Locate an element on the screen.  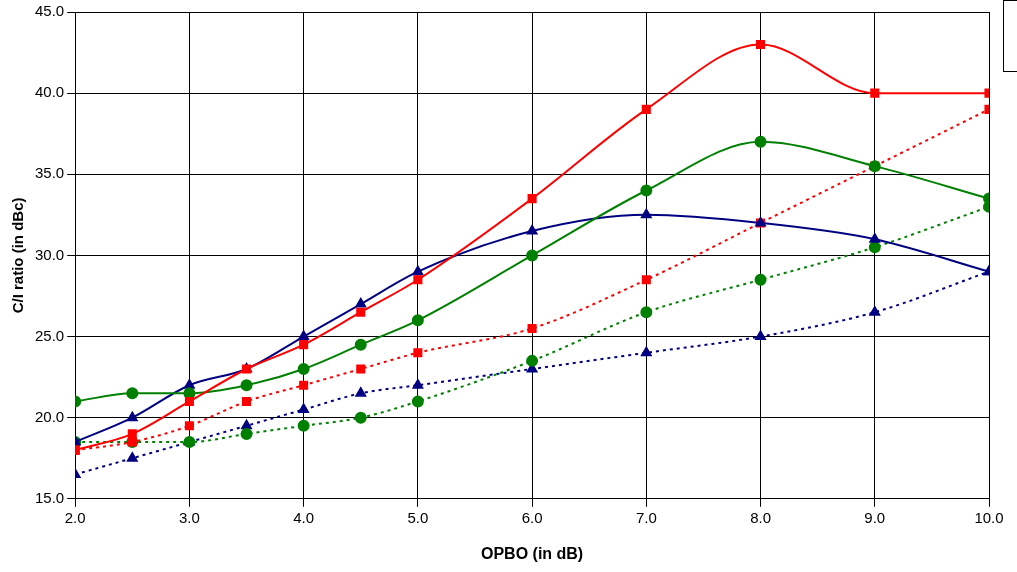
y-tick-label: 25.0 is located at coordinates (49, 335).